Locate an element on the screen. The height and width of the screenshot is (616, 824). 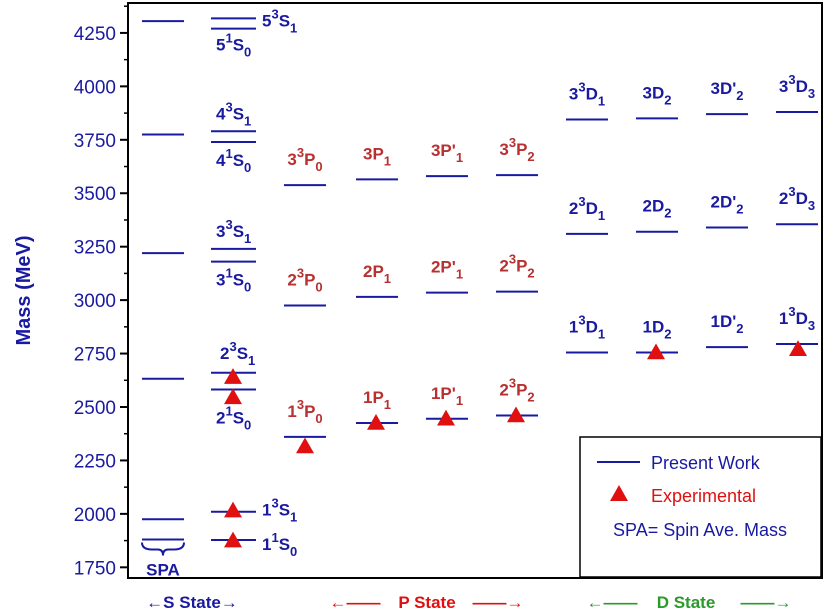
level-label-2dp-2: 2D'2​ is located at coordinates (726, 204).